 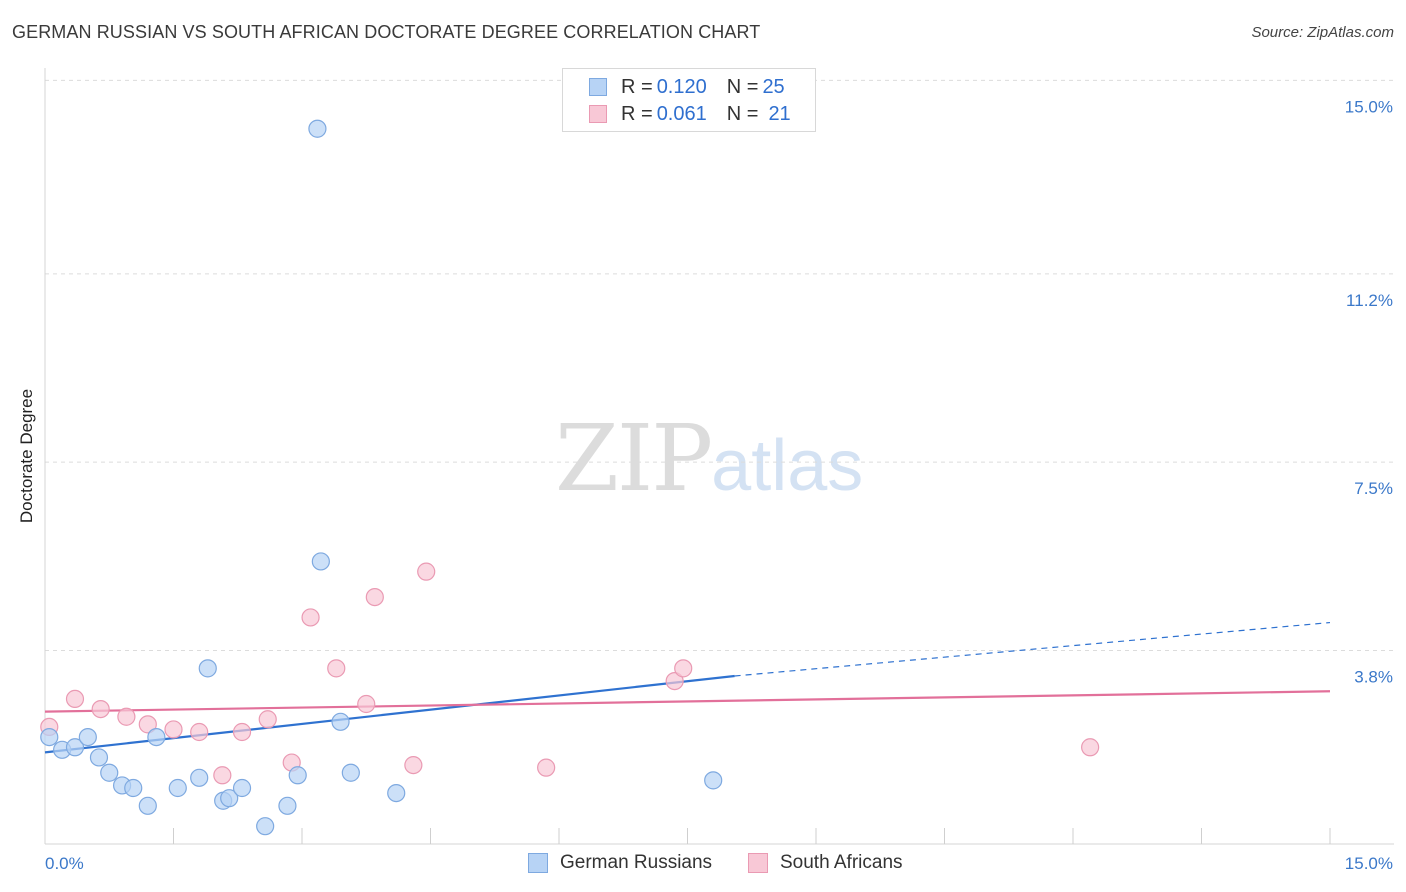 What do you see at coordinates (1373, 677) in the screenshot?
I see `y-tick-label: 3.8%` at bounding box center [1373, 677].